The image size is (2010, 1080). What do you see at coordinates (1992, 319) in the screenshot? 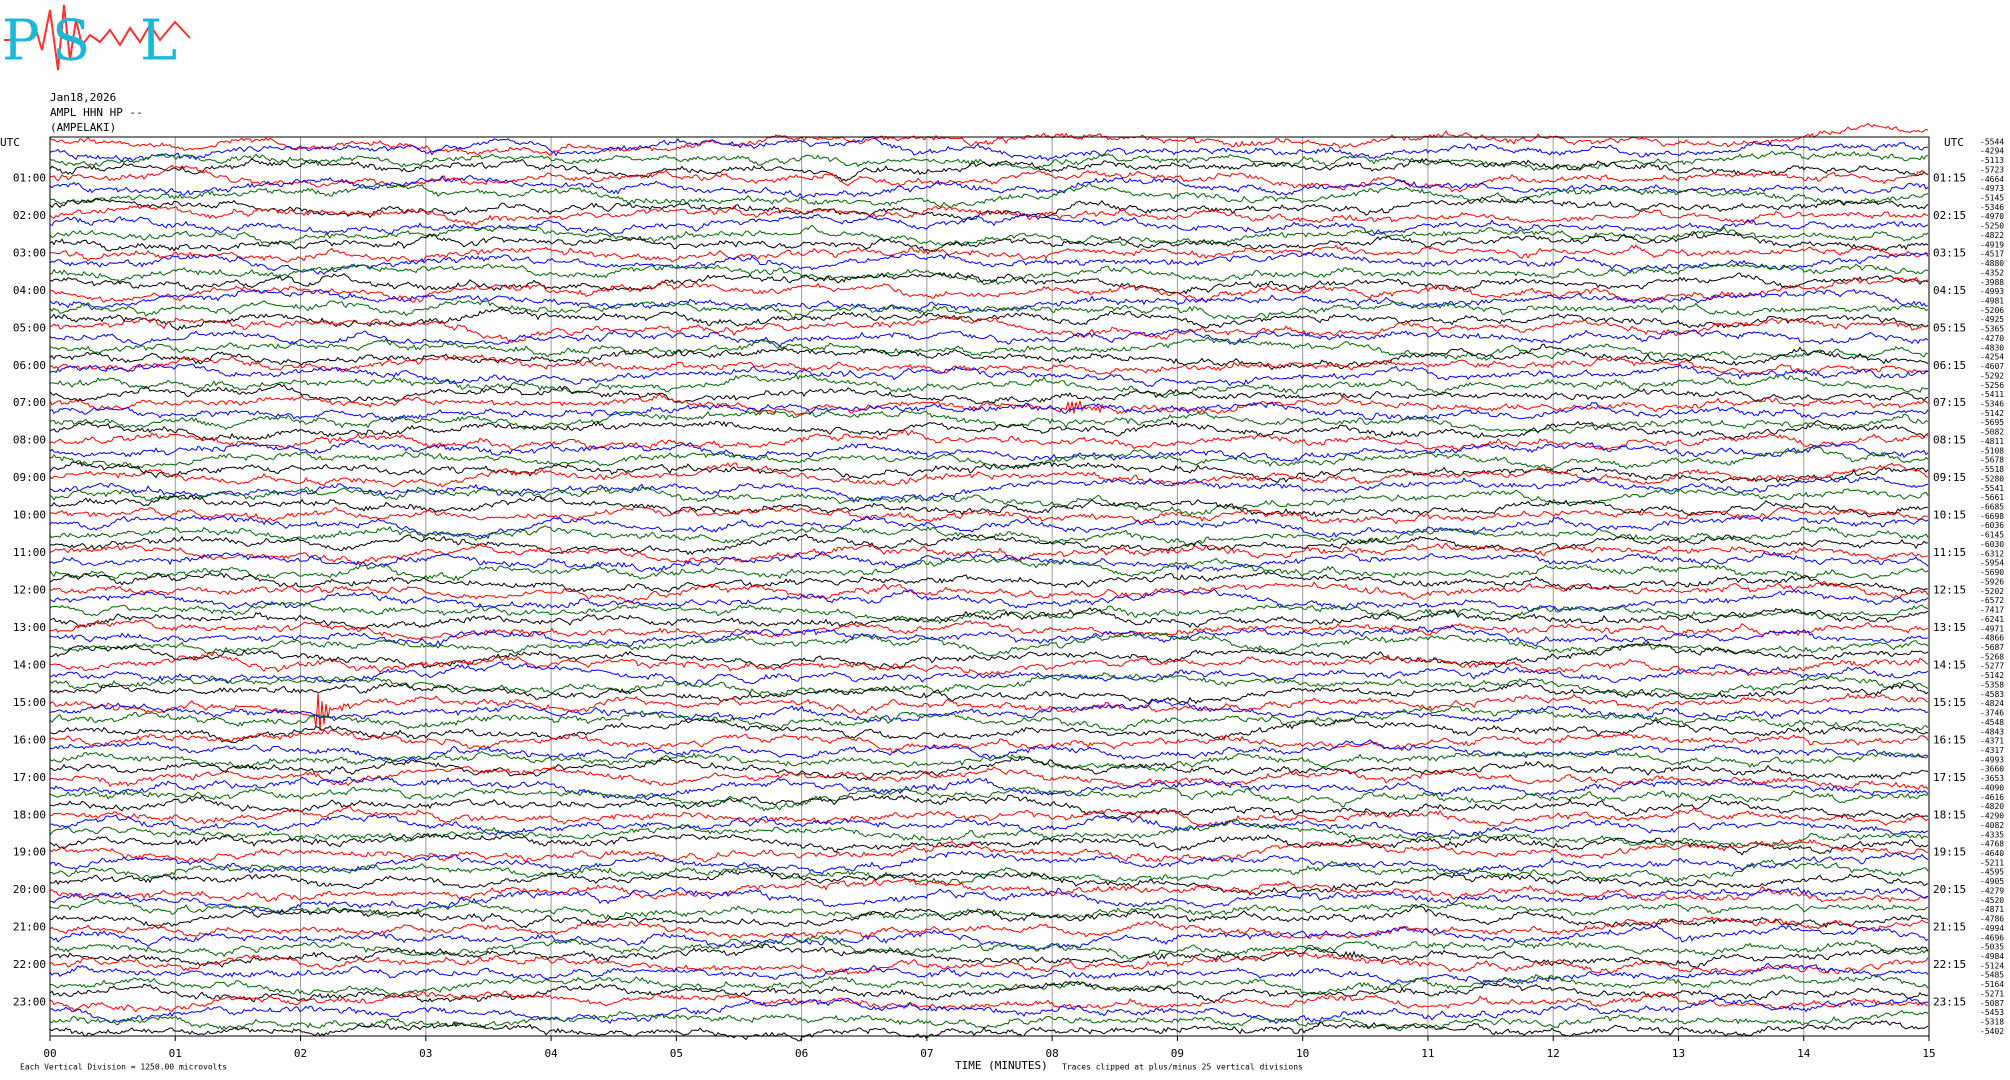
I see `trace-offset: -4925` at bounding box center [1992, 319].